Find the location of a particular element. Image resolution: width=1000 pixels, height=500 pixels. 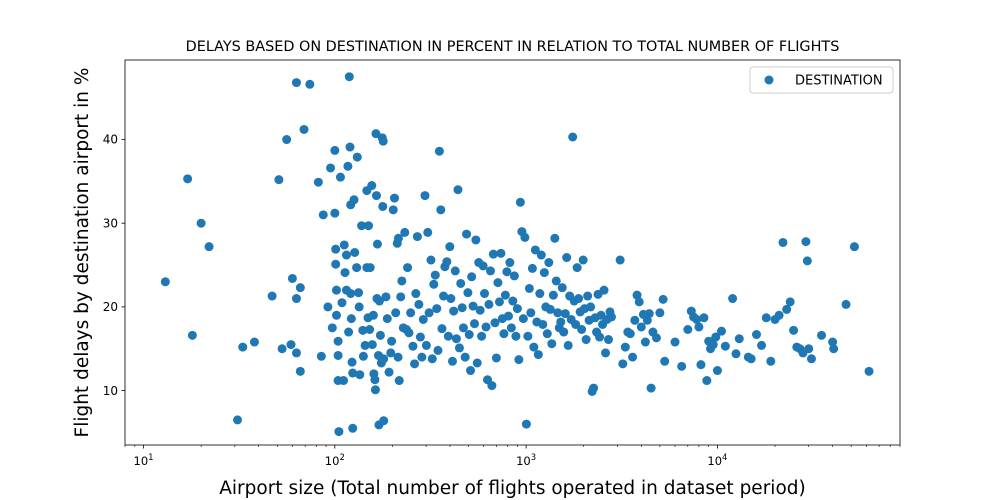

x-tick-label: 103 is located at coordinates (526, 460).